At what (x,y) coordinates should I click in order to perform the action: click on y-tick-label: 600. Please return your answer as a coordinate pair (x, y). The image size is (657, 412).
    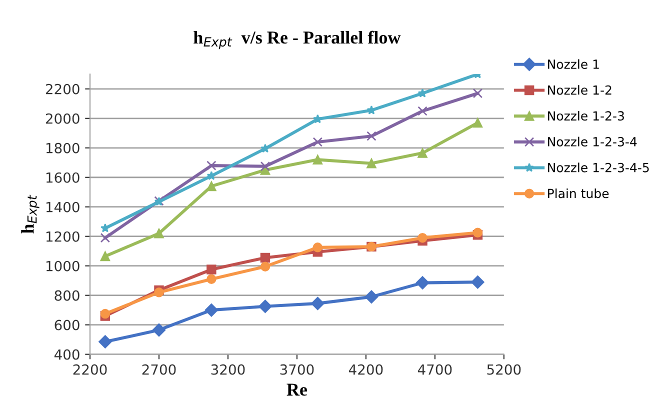
    Looking at the image, I should click on (67, 325).